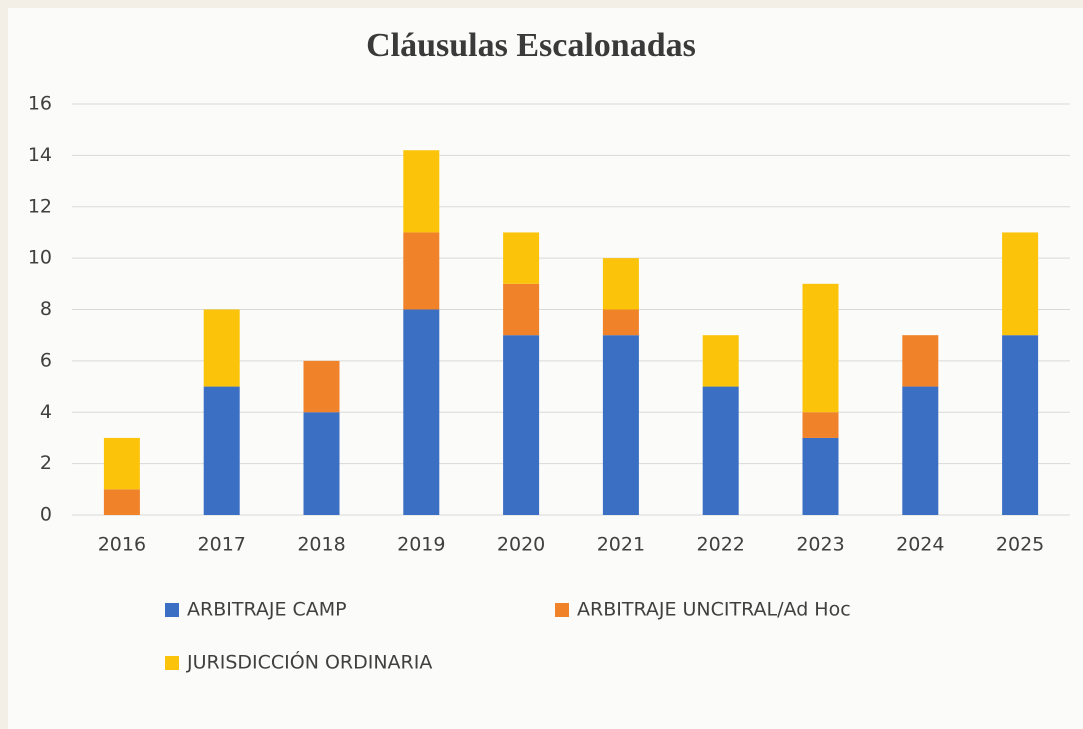 The image size is (1083, 729). I want to click on y-tick-label: 6, so click(46, 360).